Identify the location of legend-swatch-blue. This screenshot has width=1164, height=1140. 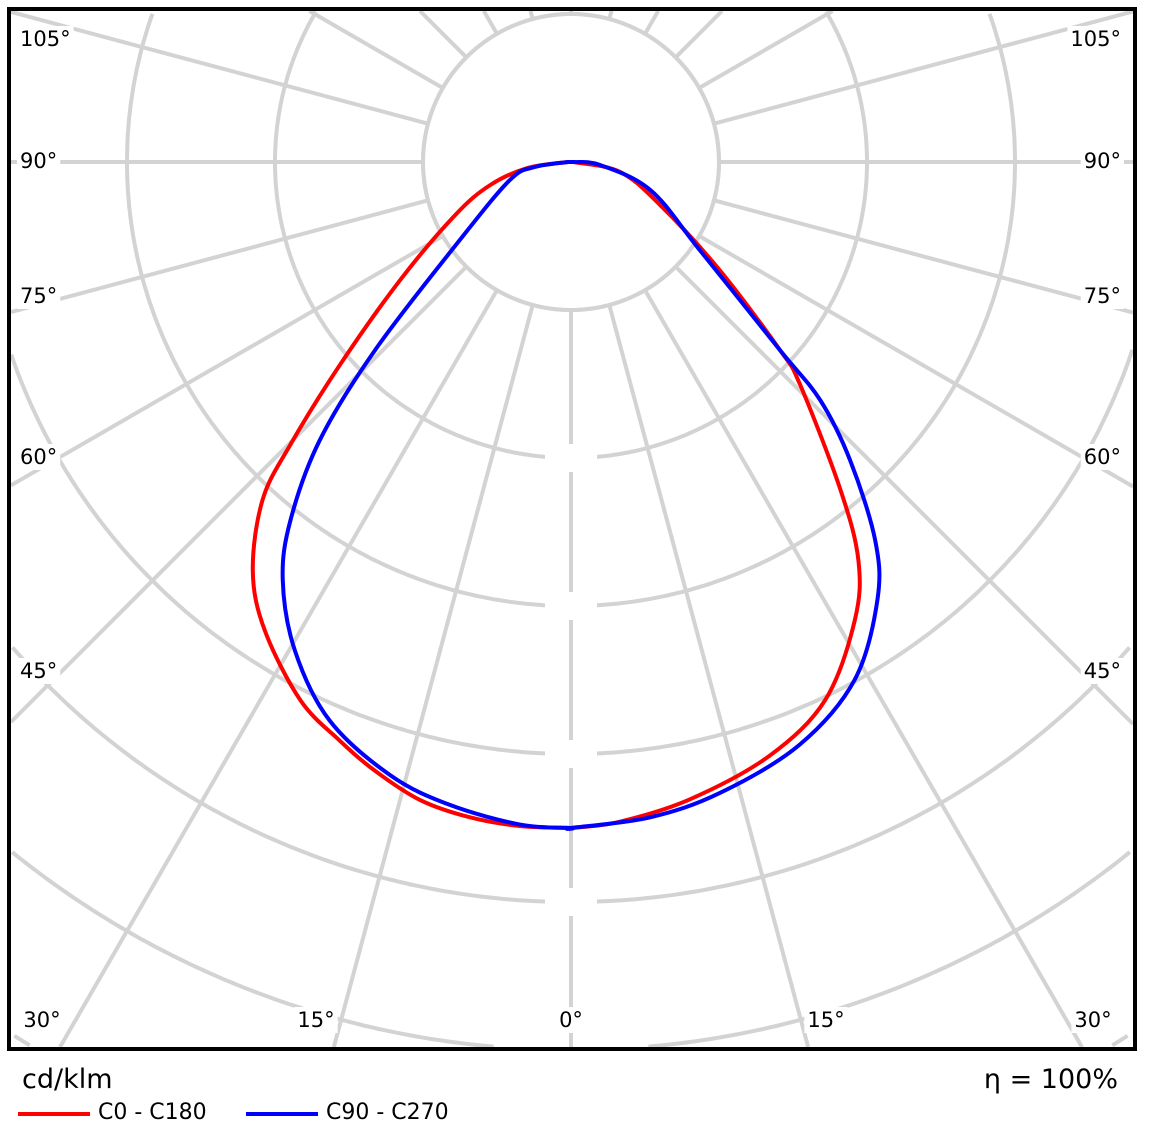
(282, 1114).